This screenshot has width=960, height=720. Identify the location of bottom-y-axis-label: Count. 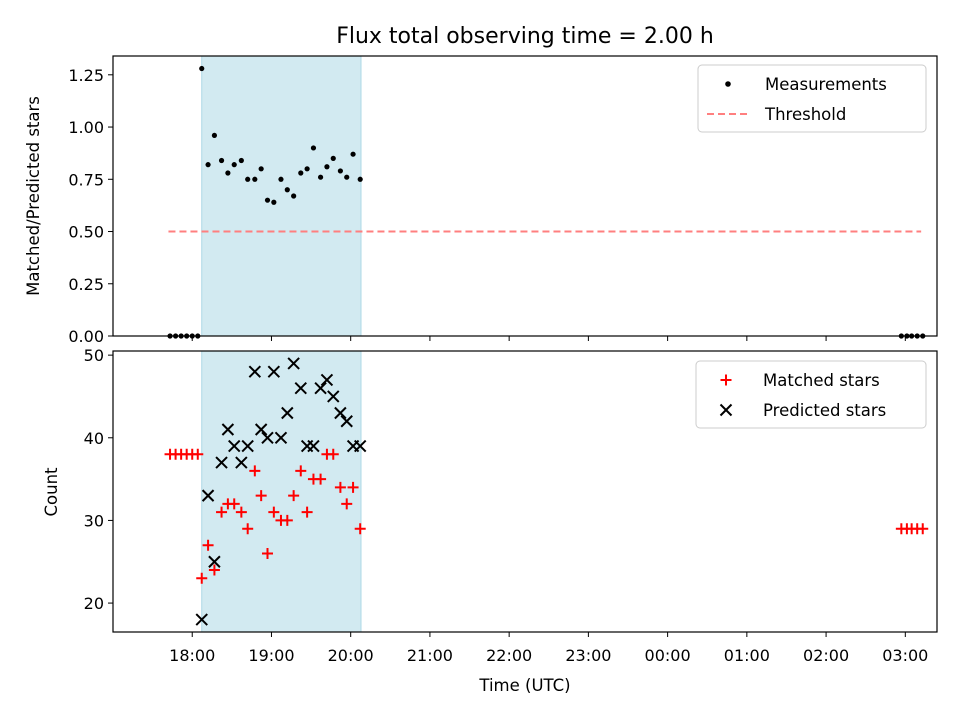
(51, 492).